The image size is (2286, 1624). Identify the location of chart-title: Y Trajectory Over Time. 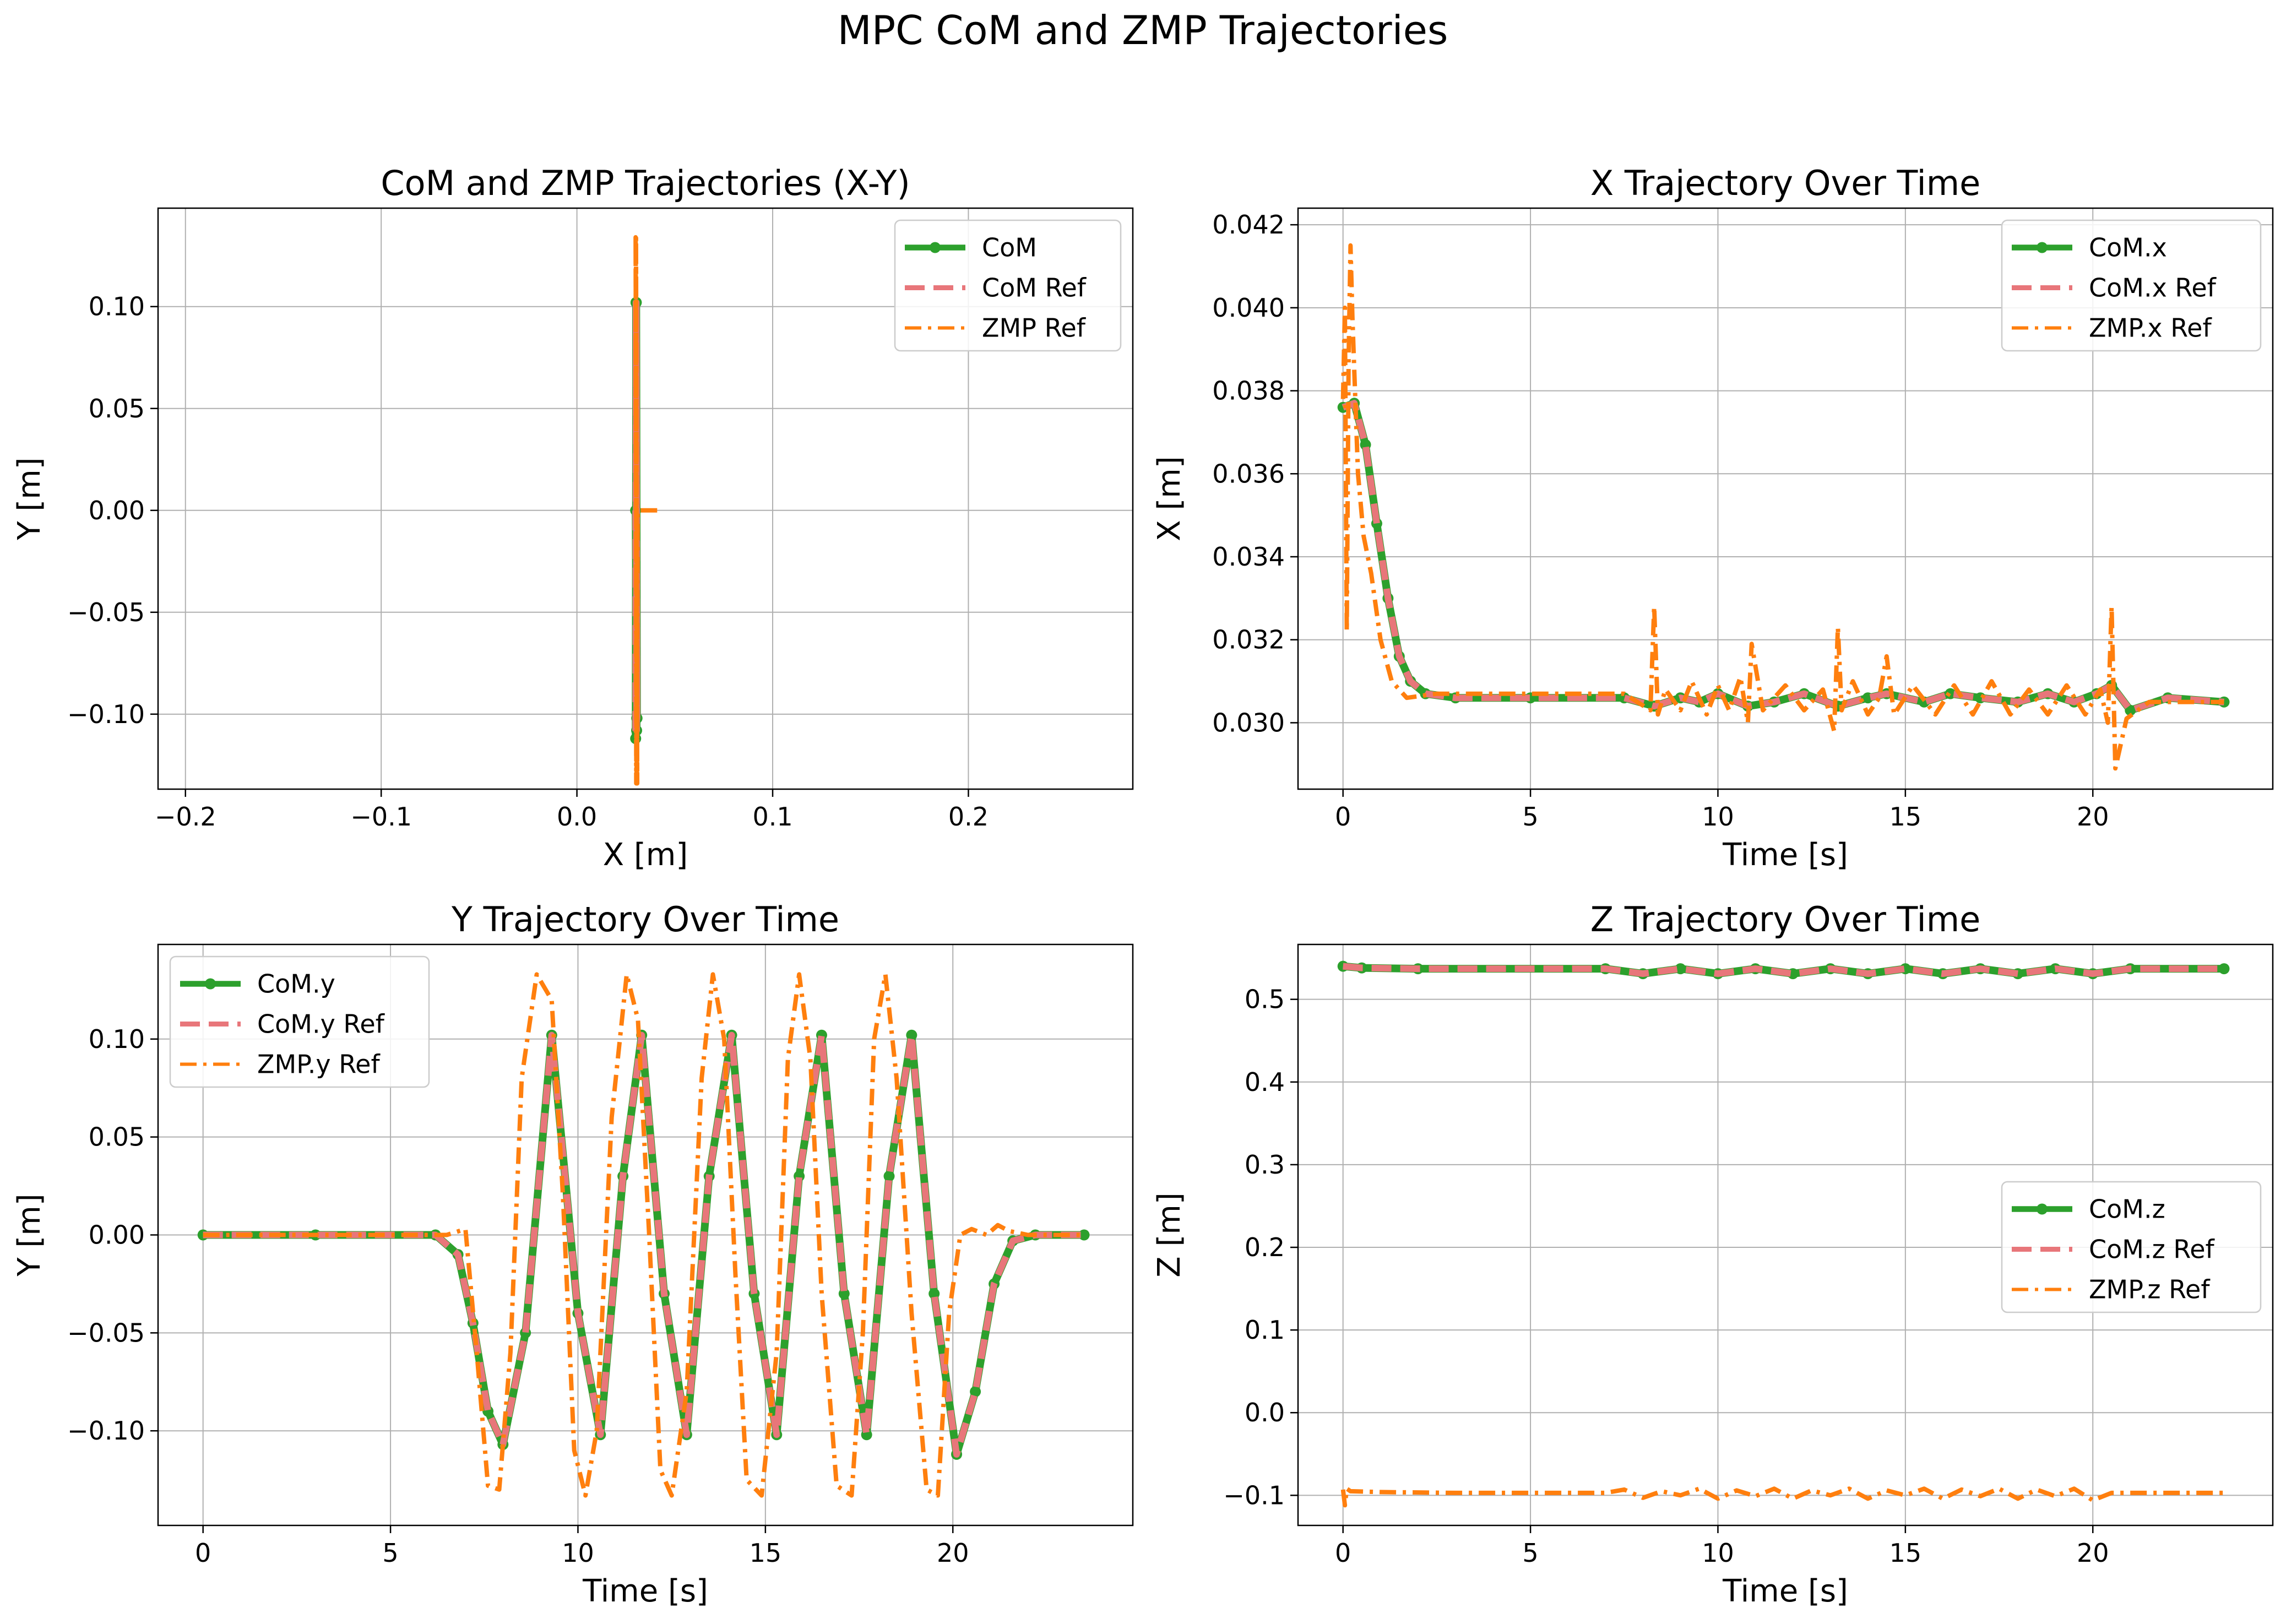
(645, 919).